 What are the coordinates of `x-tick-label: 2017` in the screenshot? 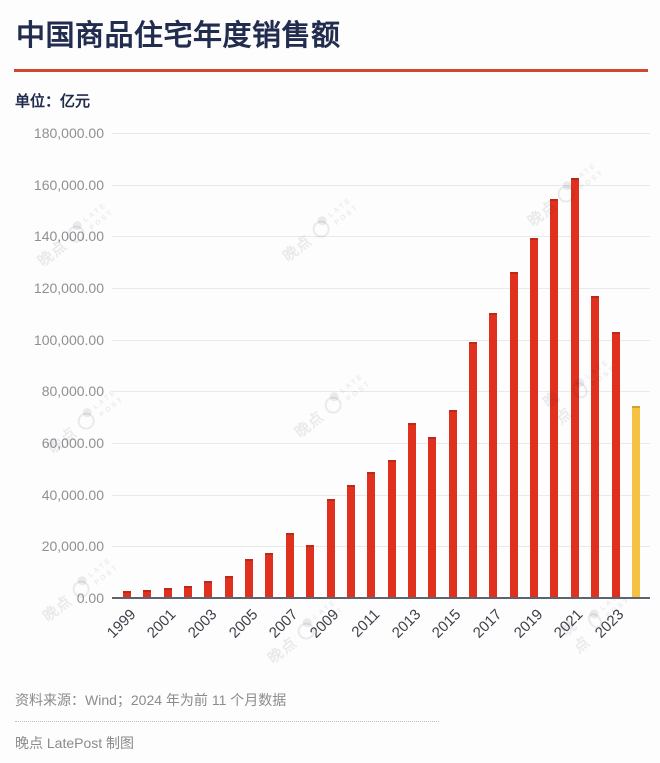 It's located at (487, 624).